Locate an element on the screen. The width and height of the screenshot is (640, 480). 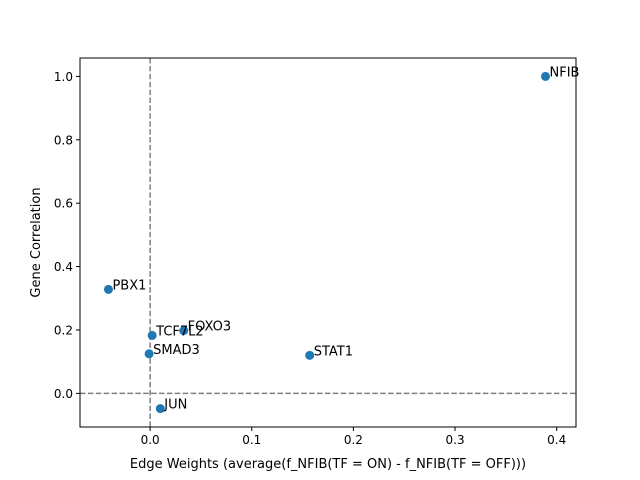
point-label-foxo3: FOXO3 is located at coordinates (209, 327).